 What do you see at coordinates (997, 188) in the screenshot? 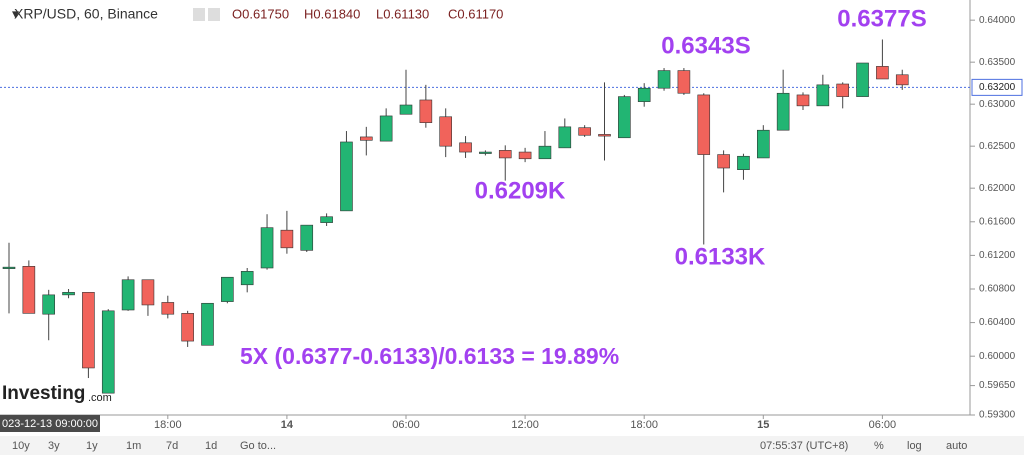
I see `y-tick-label: 0.62000` at bounding box center [997, 188].